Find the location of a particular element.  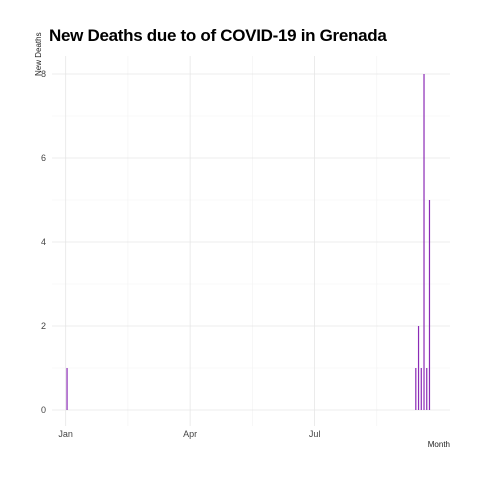

x-tick-label: Jul is located at coordinates (315, 434).